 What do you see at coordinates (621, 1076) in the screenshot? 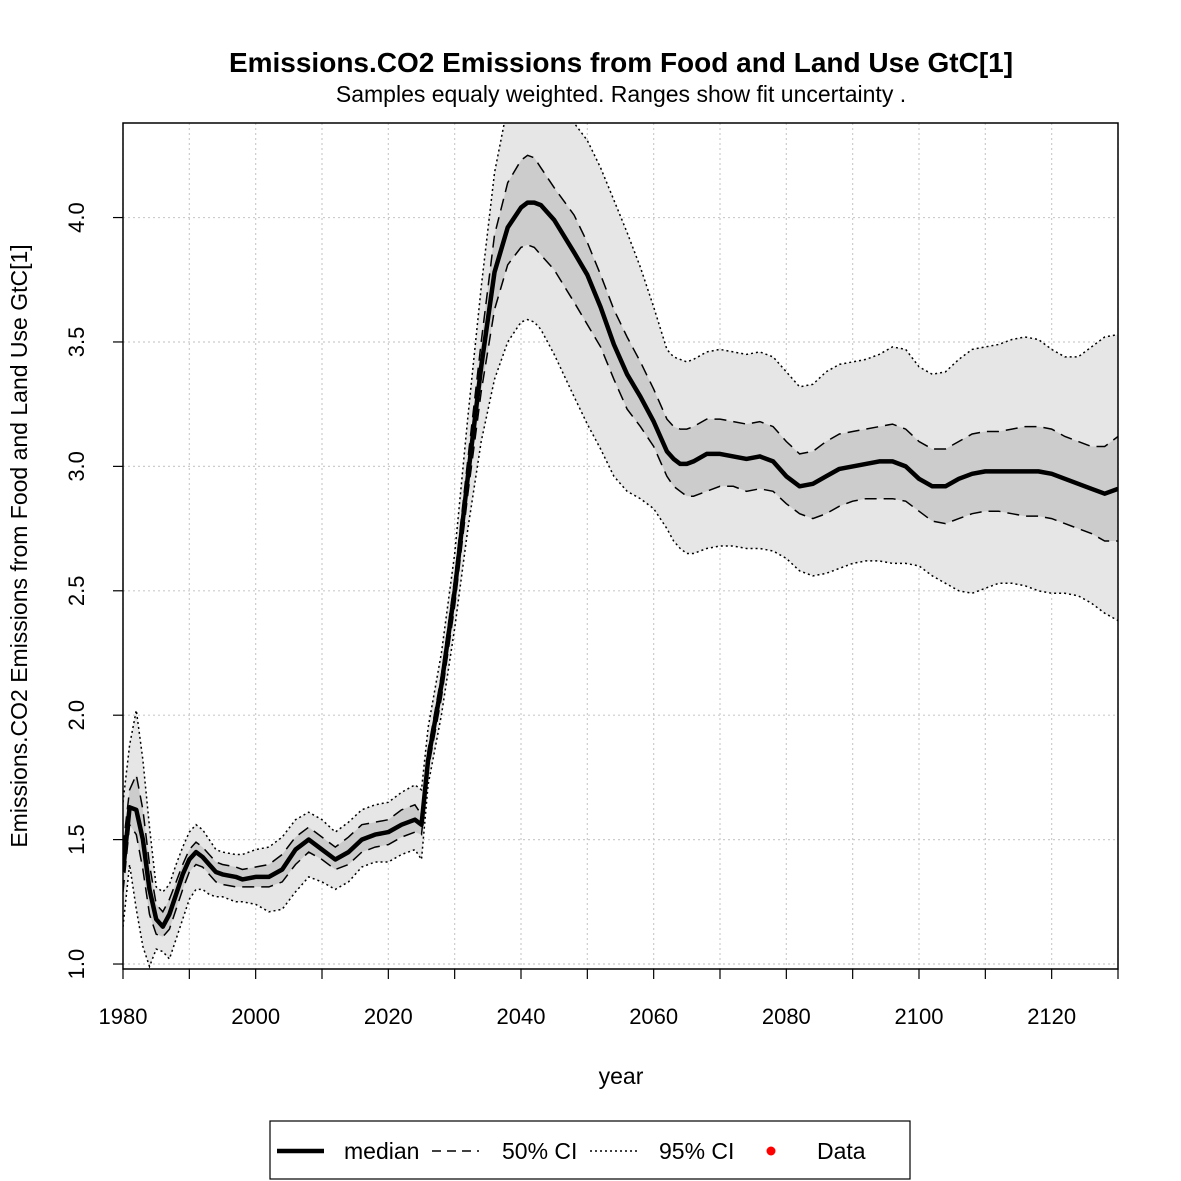
I see `x-axis-label: year` at bounding box center [621, 1076].